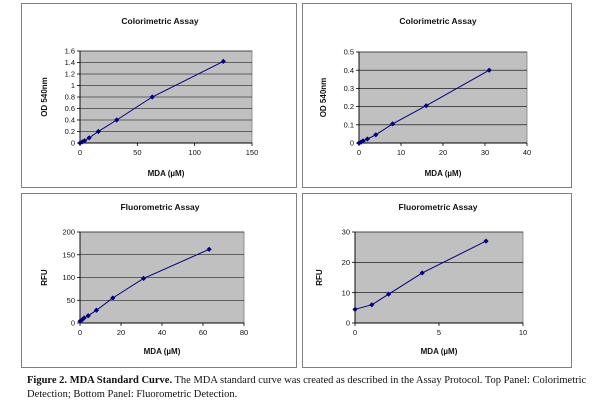 Image resolution: width=600 pixels, height=417 pixels. What do you see at coordinates (203, 332) in the screenshot?
I see `x-tick-label: 60` at bounding box center [203, 332].